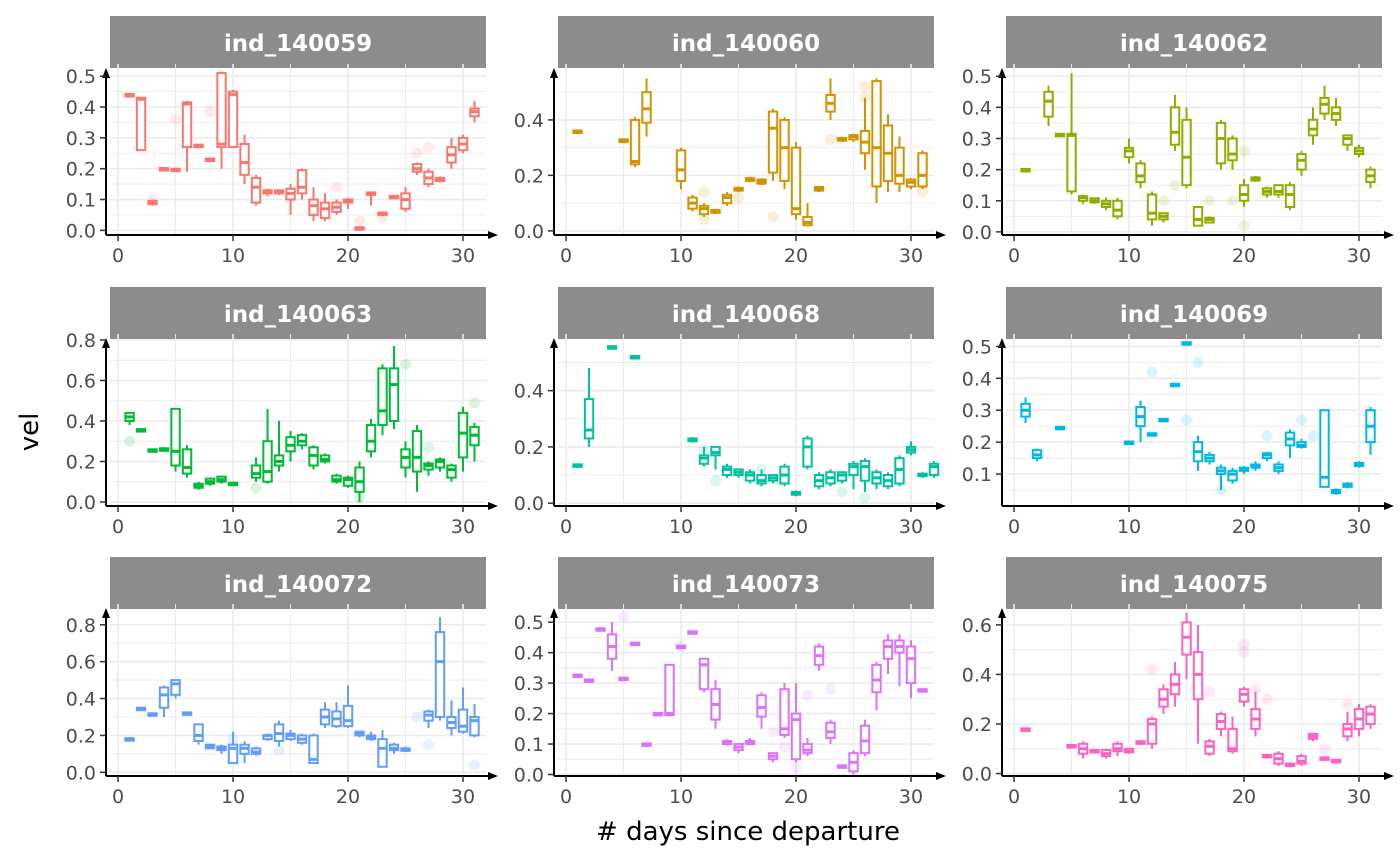 This screenshot has width=1400, height=865. I want to click on x-tick-label: 20, so click(348, 256).